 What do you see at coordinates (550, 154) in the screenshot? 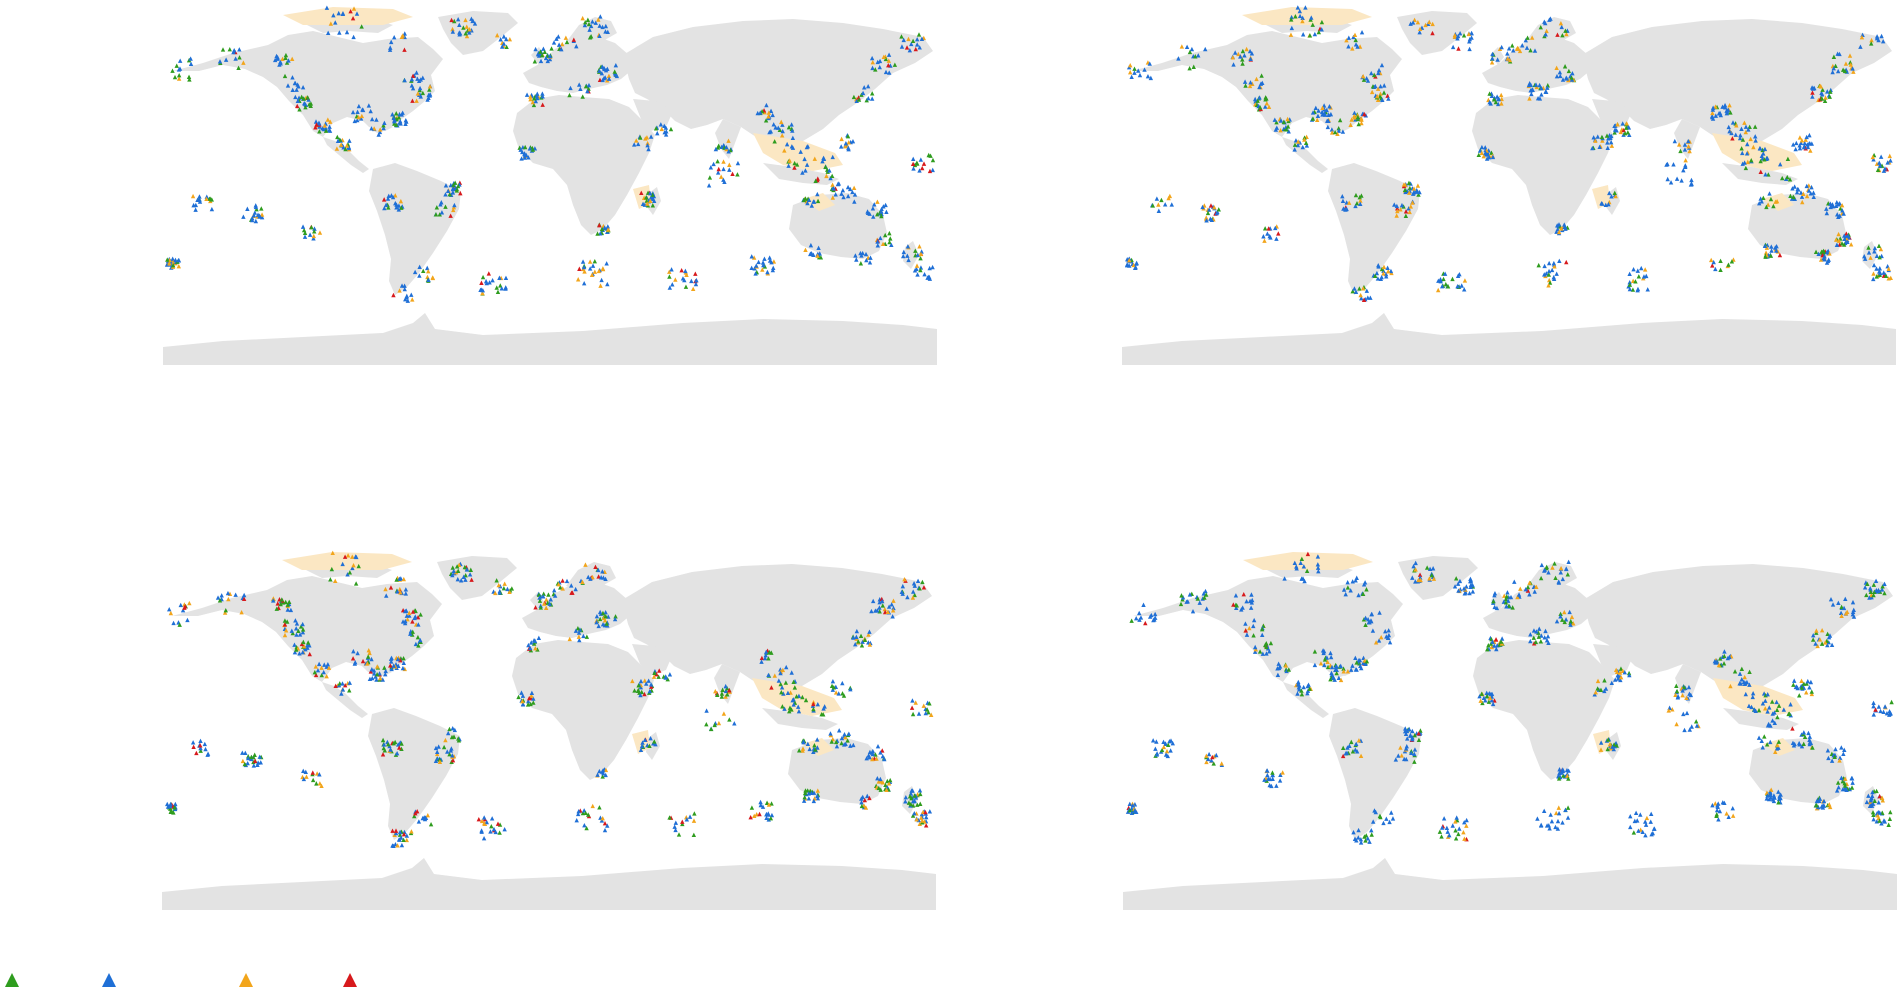
I see `marker-layer` at bounding box center [550, 154].